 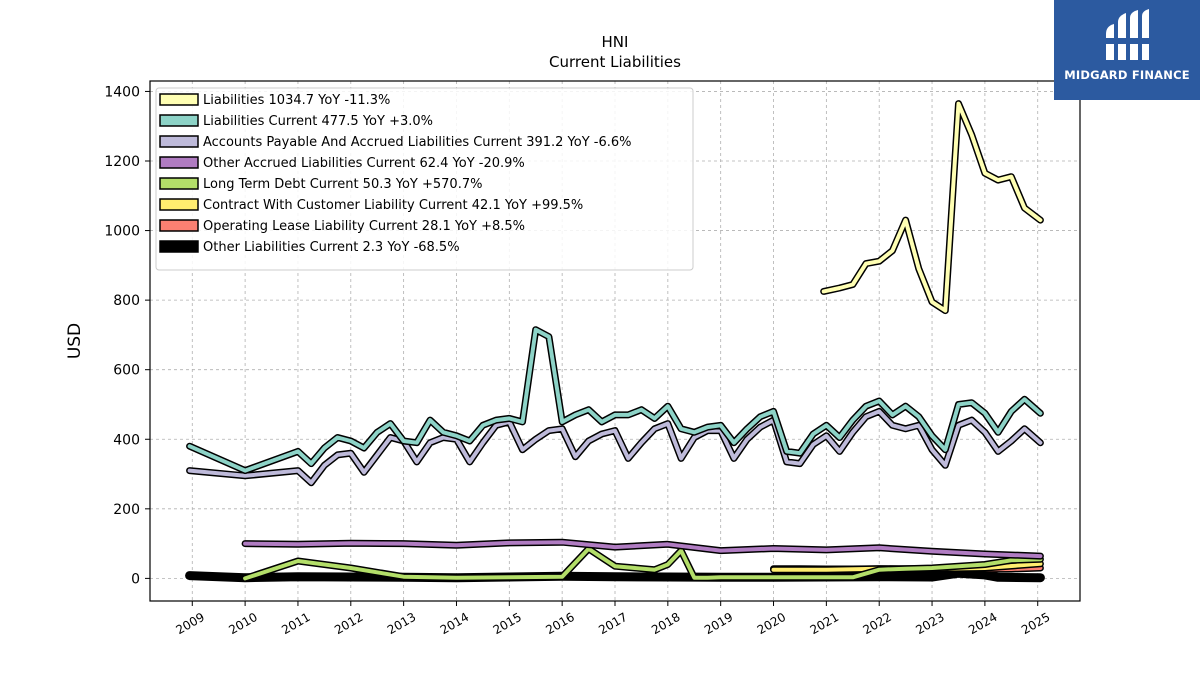 What do you see at coordinates (75, 341) in the screenshot?
I see `y-axis-label: USD` at bounding box center [75, 341].